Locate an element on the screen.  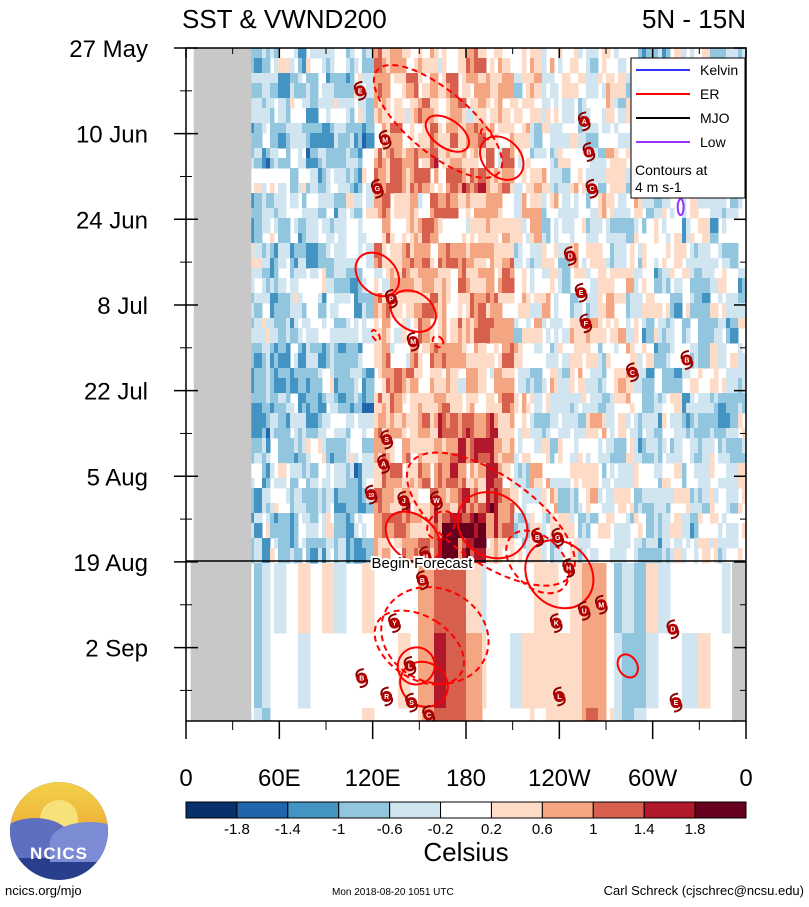
x-tick-label: 60W is located at coordinates (653, 778).